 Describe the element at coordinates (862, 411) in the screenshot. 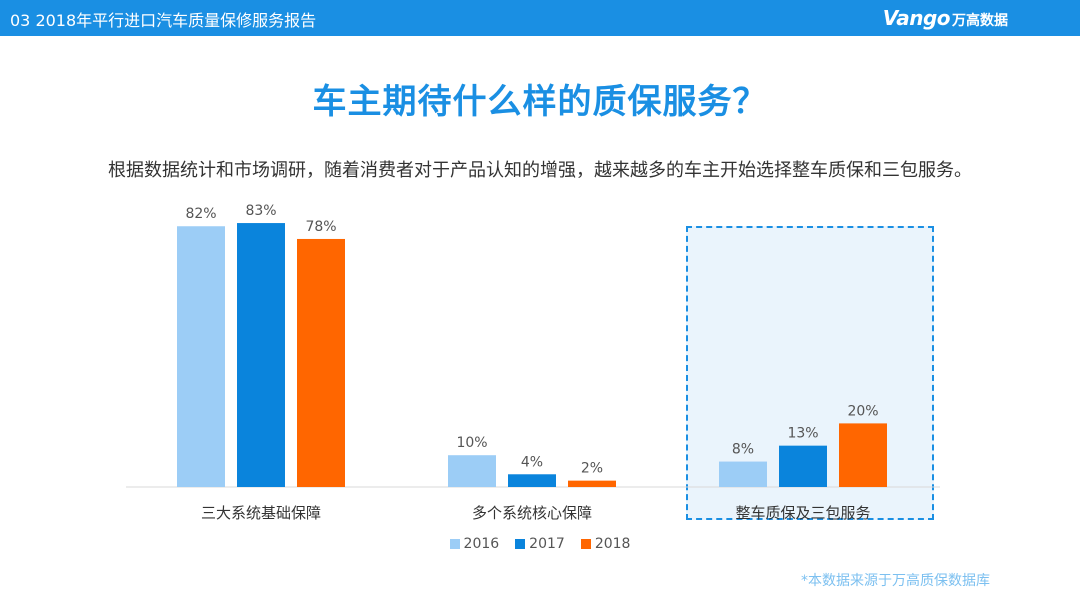

I see `data-label-2018-3: 20%` at that location.